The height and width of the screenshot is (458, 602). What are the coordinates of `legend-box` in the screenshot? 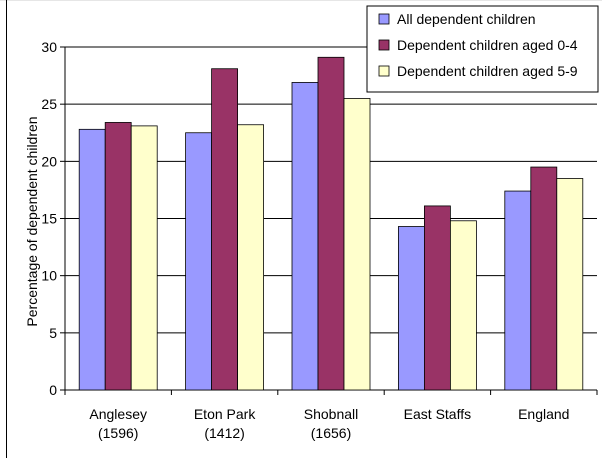 It's located at (482, 49).